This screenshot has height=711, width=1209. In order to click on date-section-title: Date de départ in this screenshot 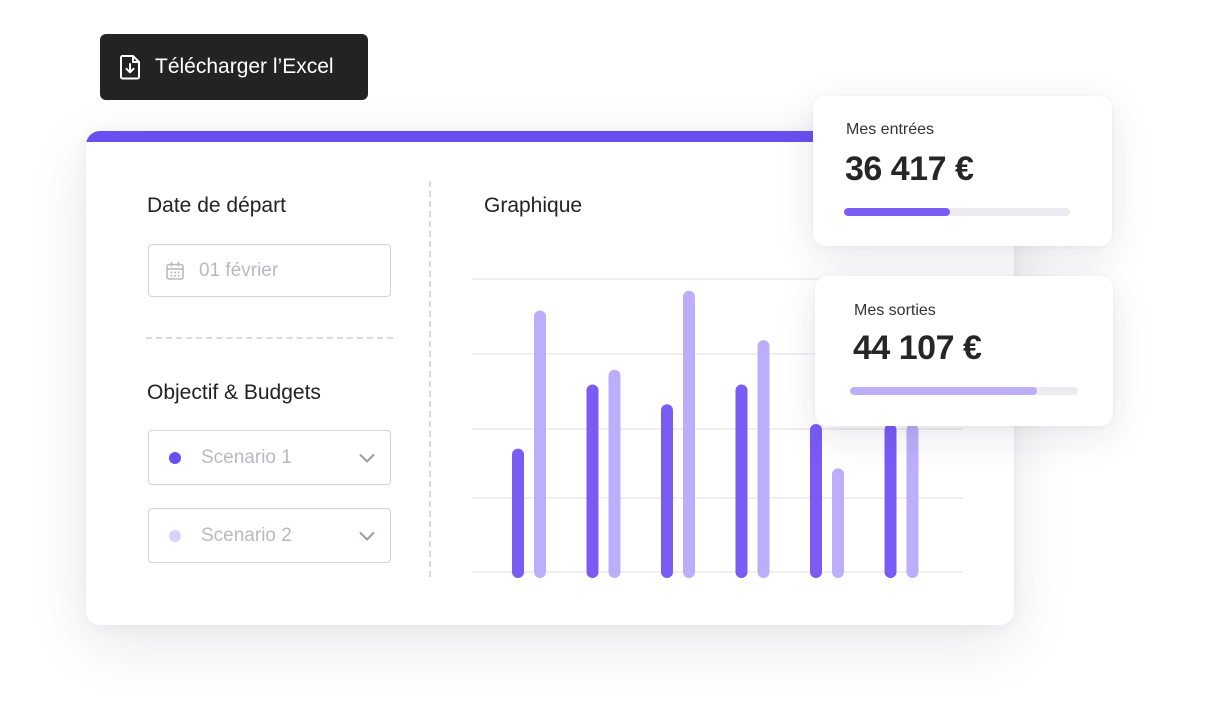, I will do `click(216, 205)`.